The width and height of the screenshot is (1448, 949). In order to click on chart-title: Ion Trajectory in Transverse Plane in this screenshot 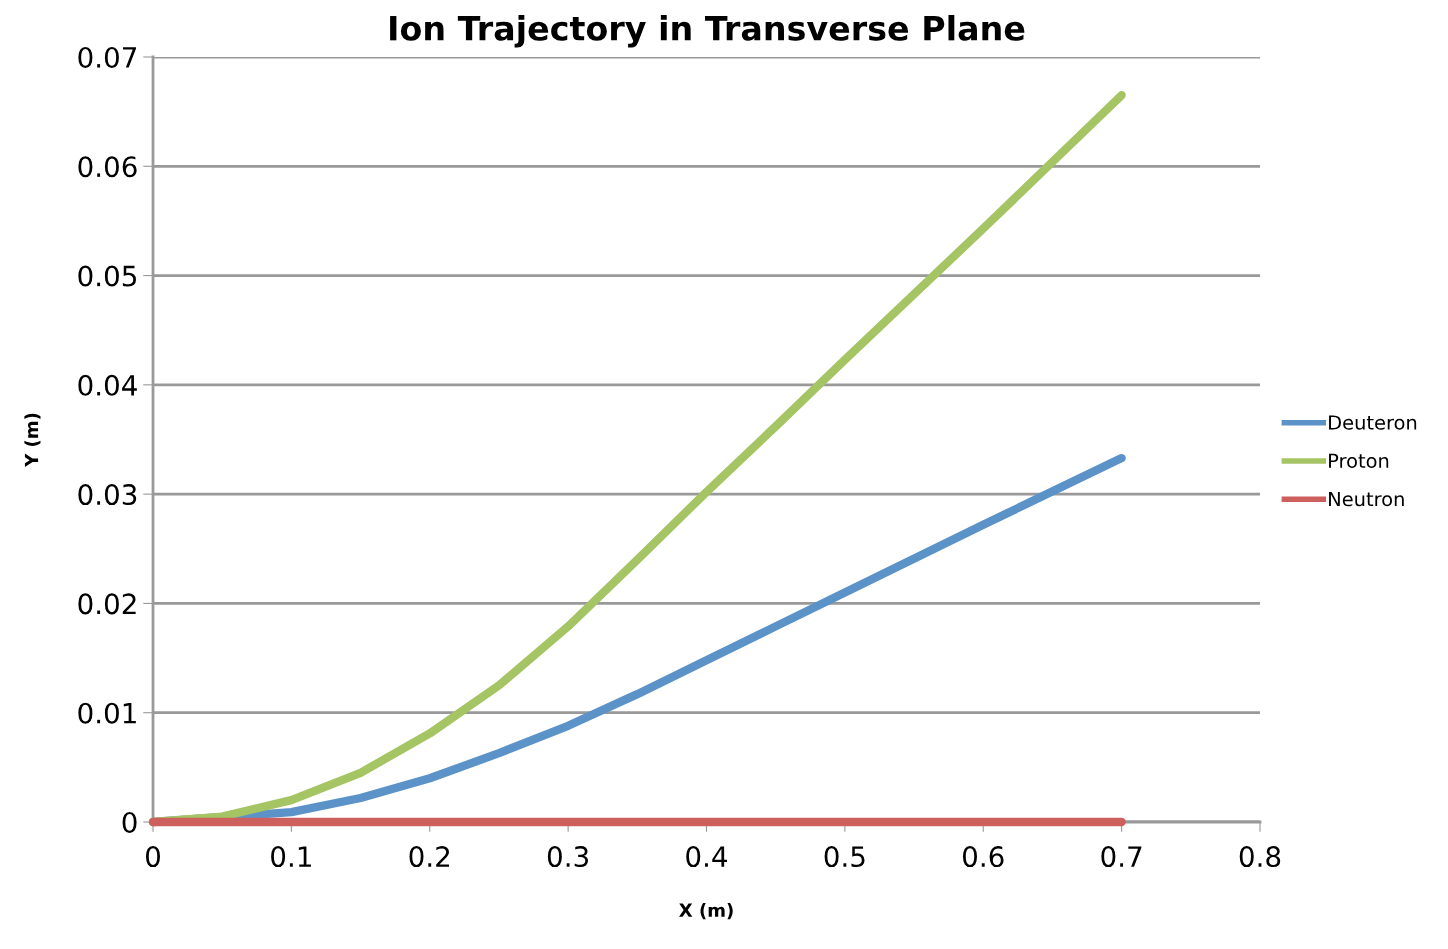, I will do `click(707, 31)`.